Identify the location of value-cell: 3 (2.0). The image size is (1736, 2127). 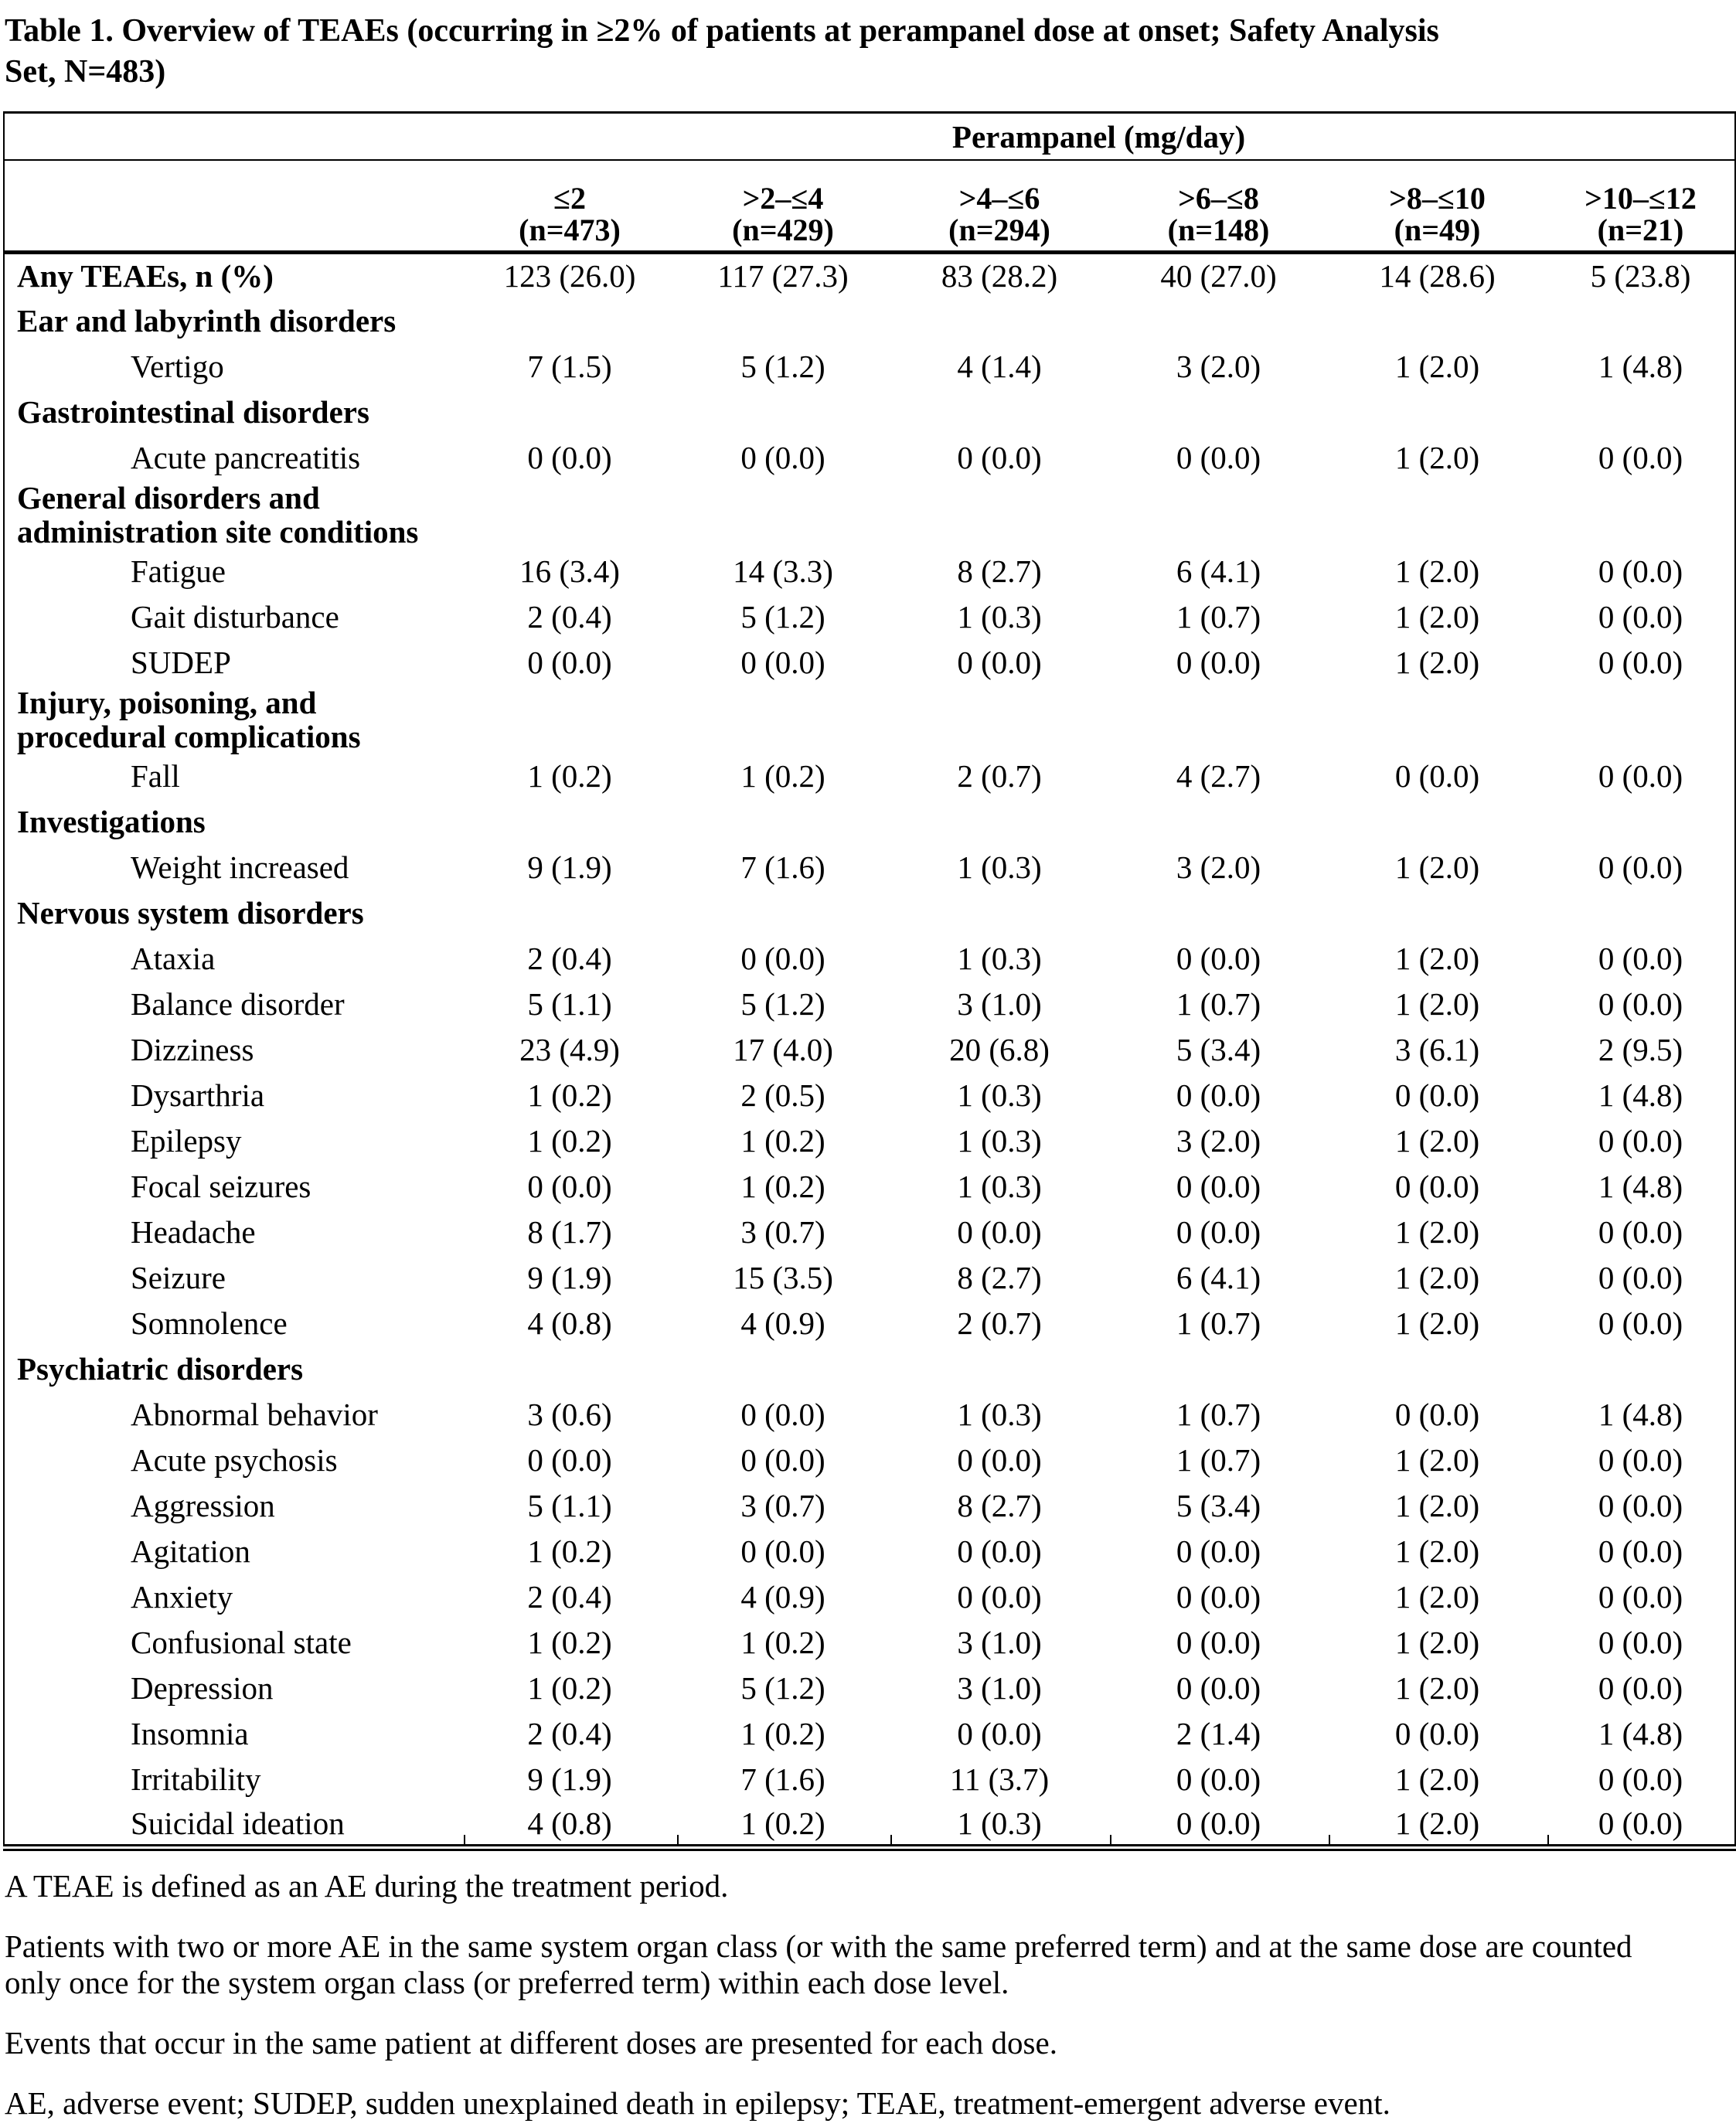
(1218, 366).